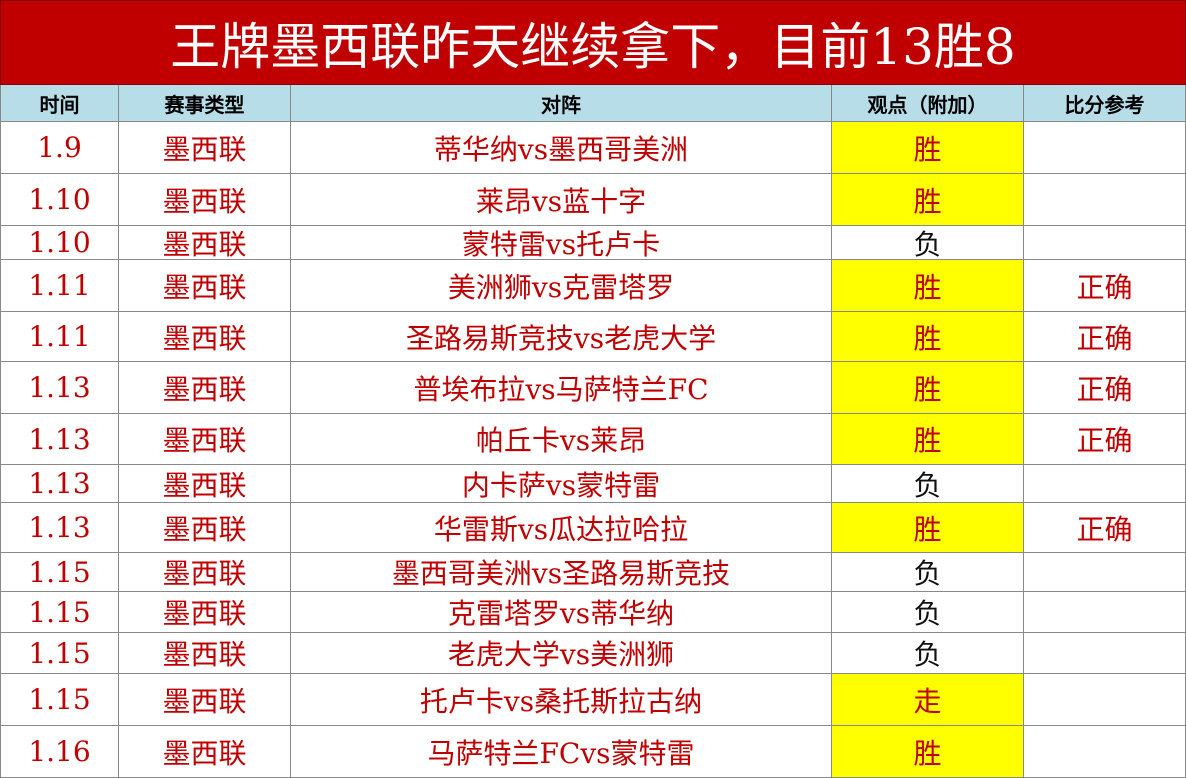 Image resolution: width=1186 pixels, height=778 pixels. Describe the element at coordinates (561, 200) in the screenshot. I see `match-cell: 莱昂vs蓝十字` at that location.